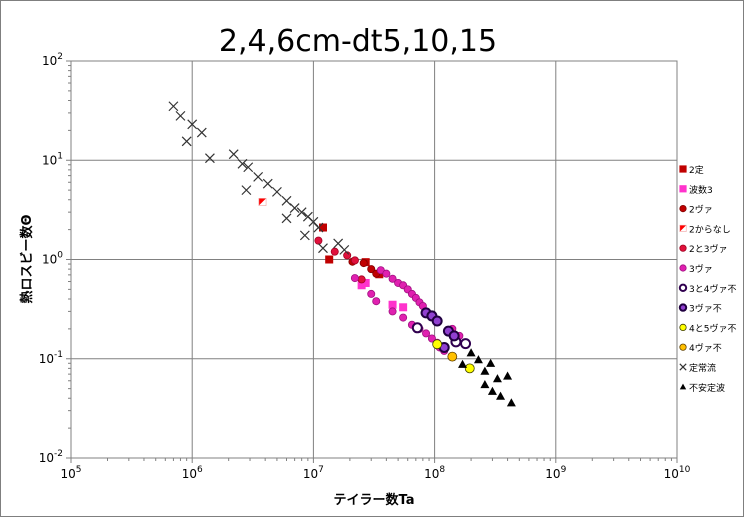  What do you see at coordinates (708, 249) in the screenshot?
I see `legend-label: 2と3ヴァ` at bounding box center [708, 249].